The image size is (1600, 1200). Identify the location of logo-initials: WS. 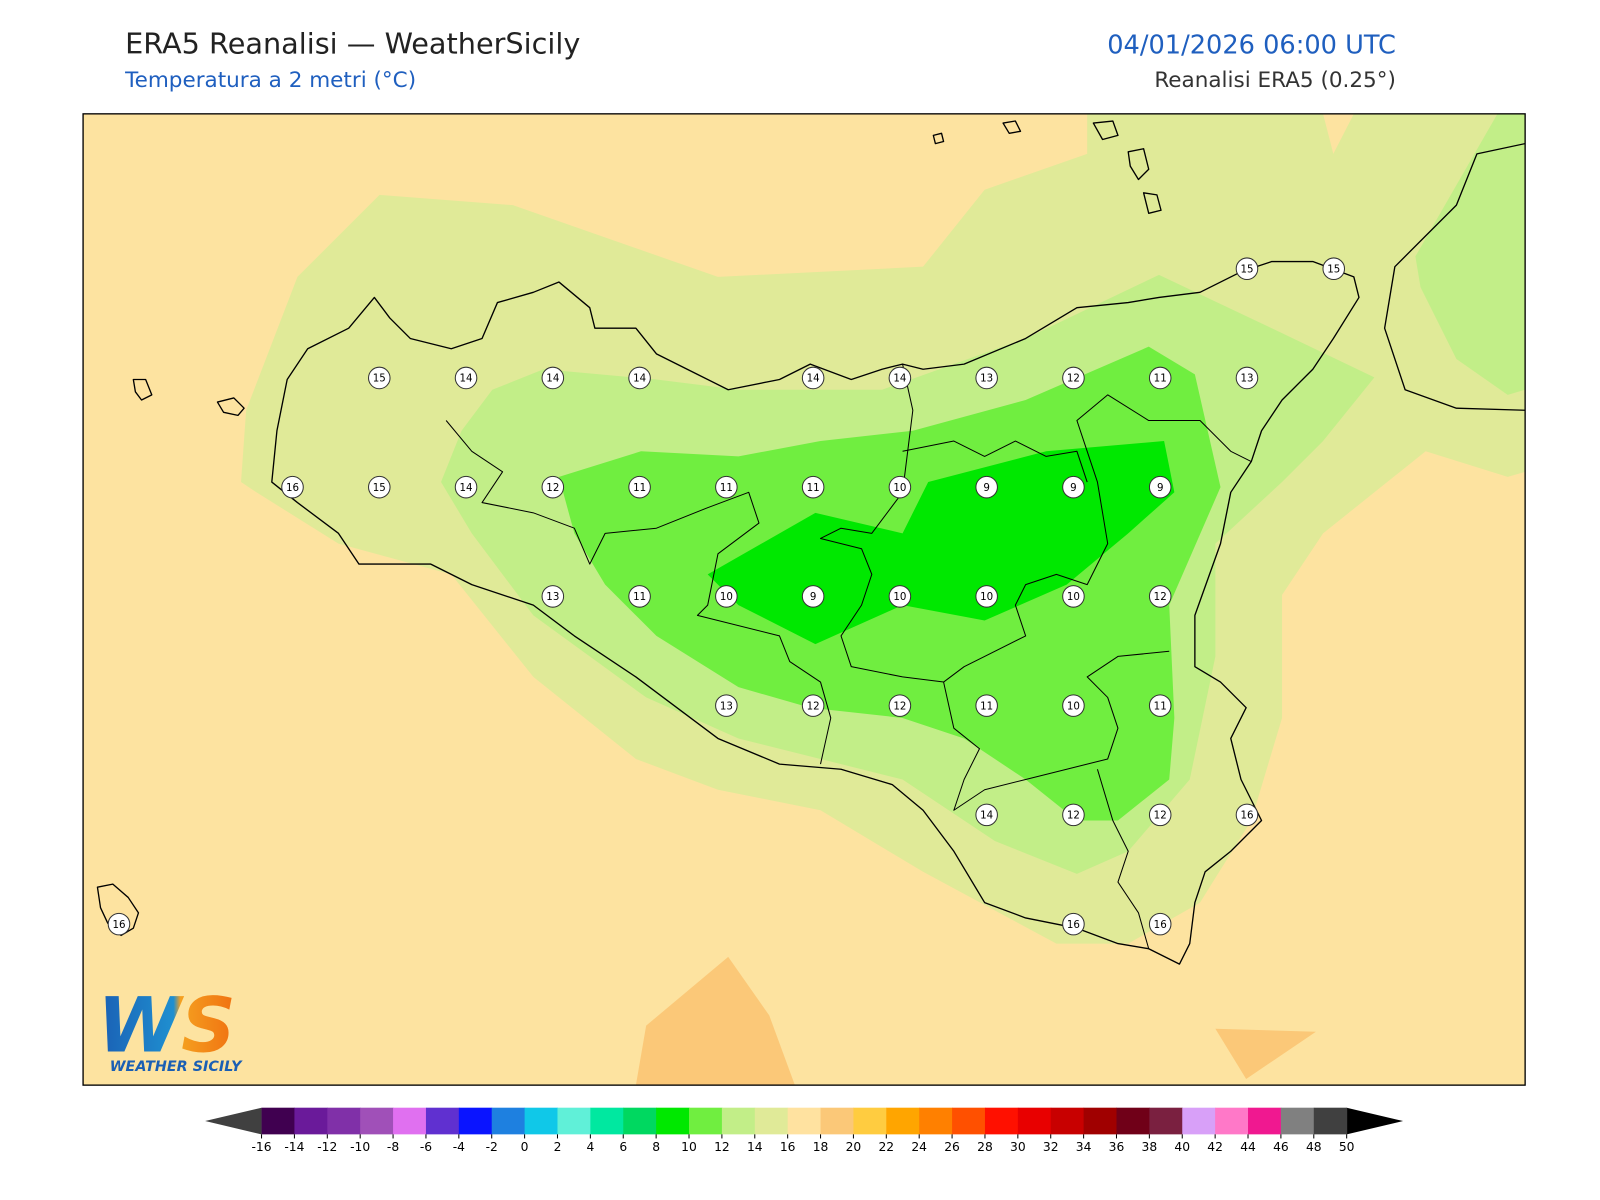
(166, 1025).